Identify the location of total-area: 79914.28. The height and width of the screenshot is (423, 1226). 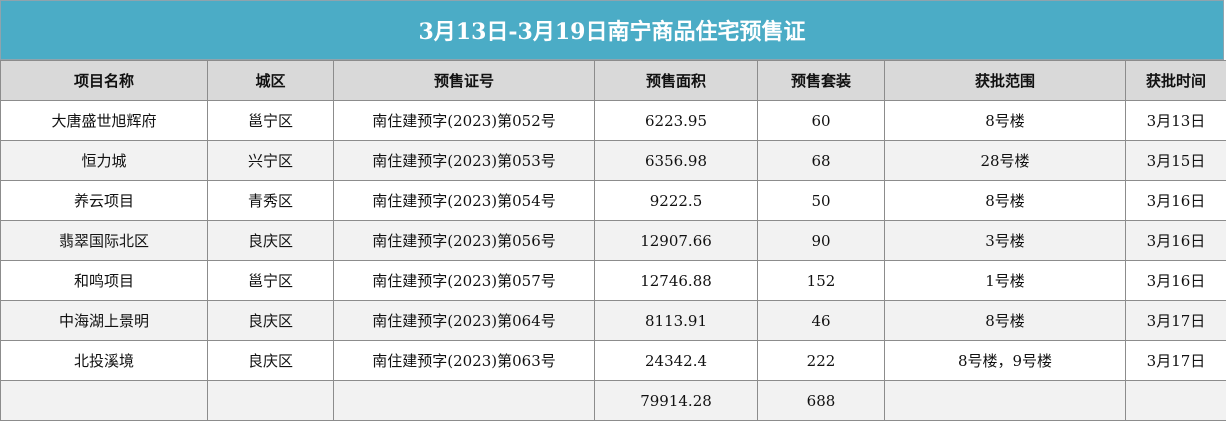
(676, 400).